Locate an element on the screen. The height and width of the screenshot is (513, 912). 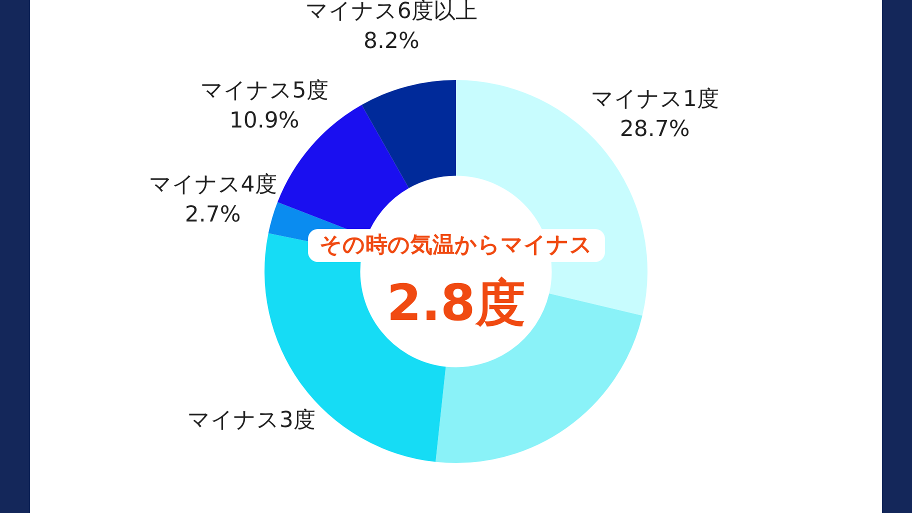
text: その時の気温からマイナス is located at coordinates (456, 245).